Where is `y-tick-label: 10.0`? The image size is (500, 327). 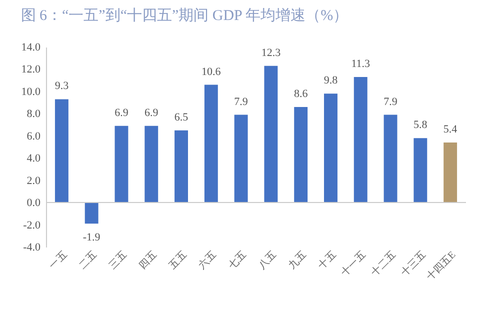
y-tick-label: 10.0 is located at coordinates (31, 92).